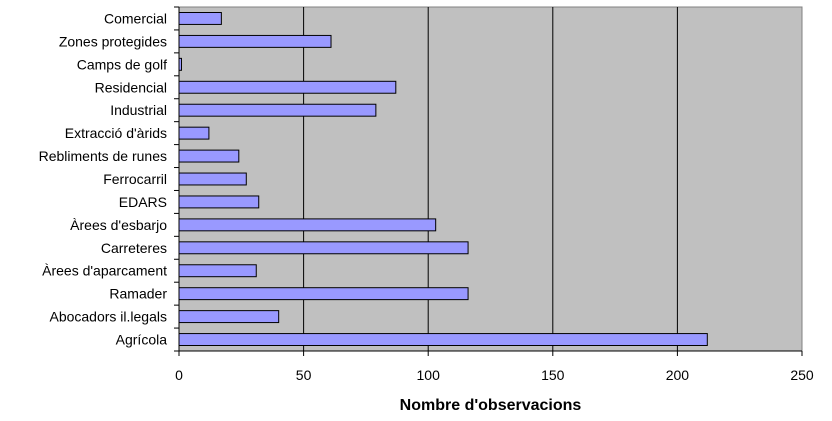  I want to click on x-tick-label: 100, so click(429, 375).